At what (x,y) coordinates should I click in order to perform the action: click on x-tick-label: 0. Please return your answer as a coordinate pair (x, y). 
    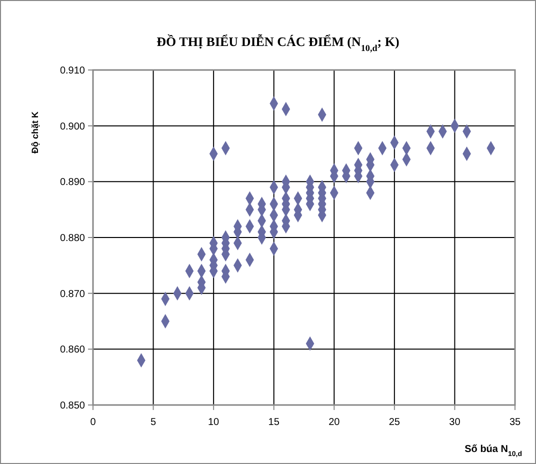
    Looking at the image, I should click on (93, 422).